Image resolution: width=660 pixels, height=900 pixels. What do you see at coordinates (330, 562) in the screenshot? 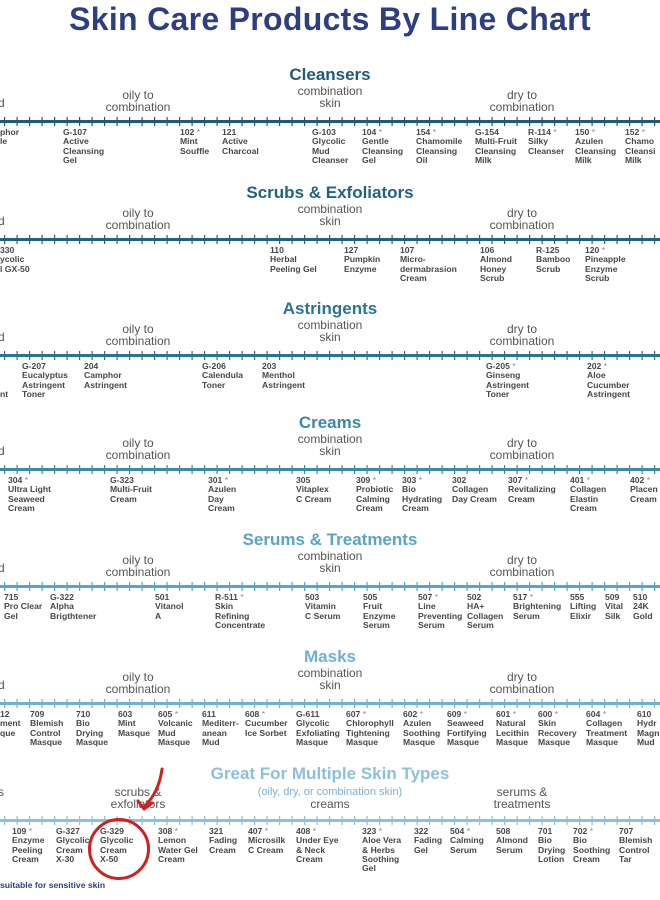
I see `category-label: combination skin` at bounding box center [330, 562].